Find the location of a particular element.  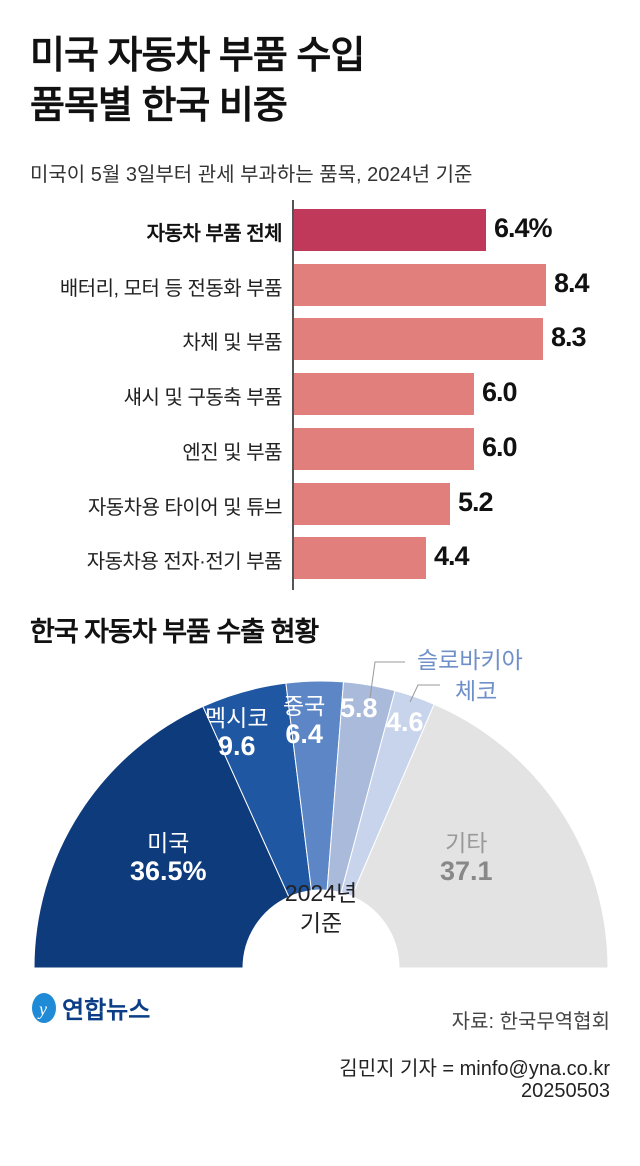

slice-value: 6.4 is located at coordinates (304, 734).